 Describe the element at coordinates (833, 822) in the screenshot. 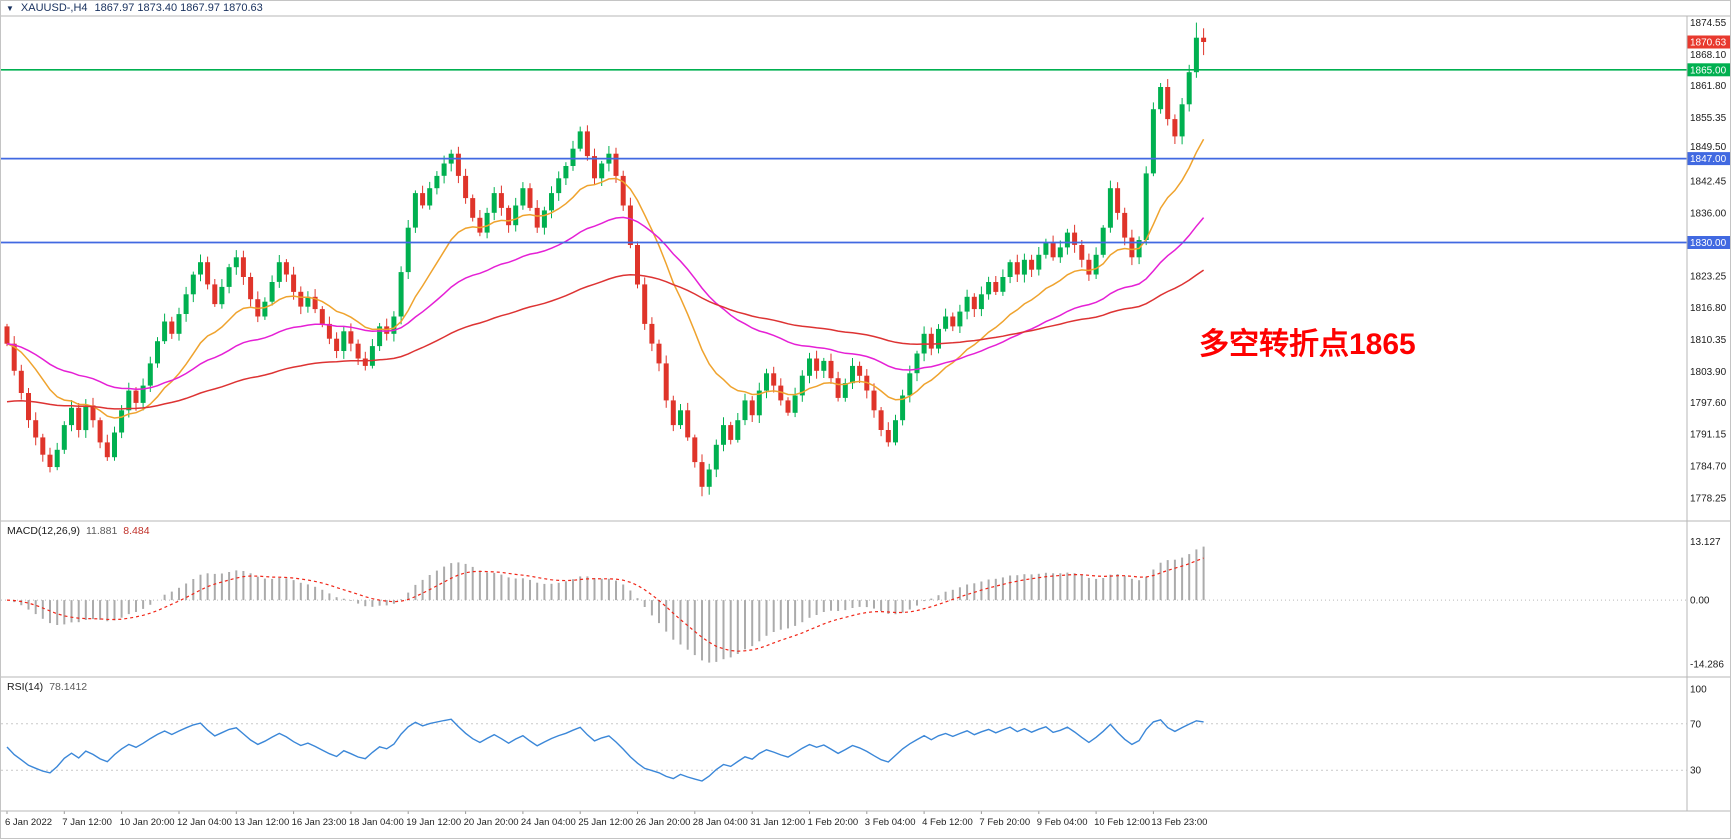

I see `time-tick-label: 1 Feb 20:00` at that location.